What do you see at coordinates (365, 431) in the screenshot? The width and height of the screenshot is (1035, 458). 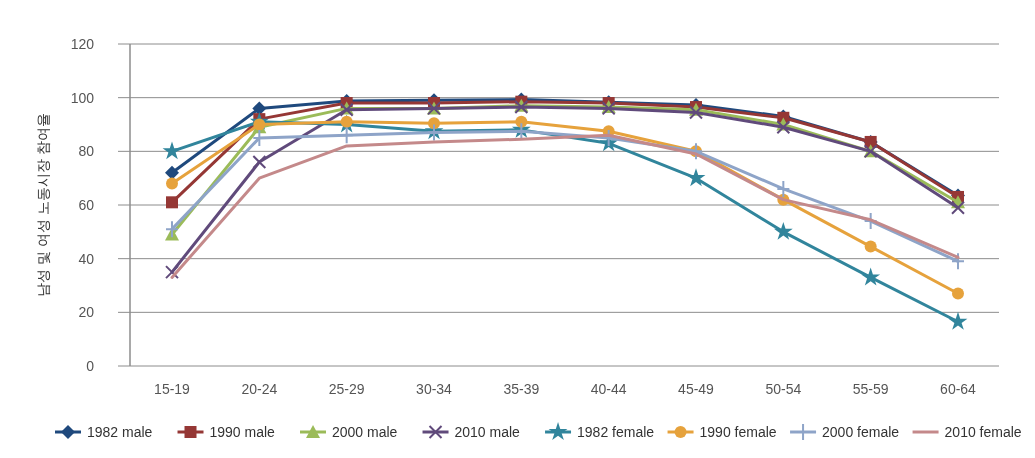 I see `legend-label: 2000 male` at bounding box center [365, 431].